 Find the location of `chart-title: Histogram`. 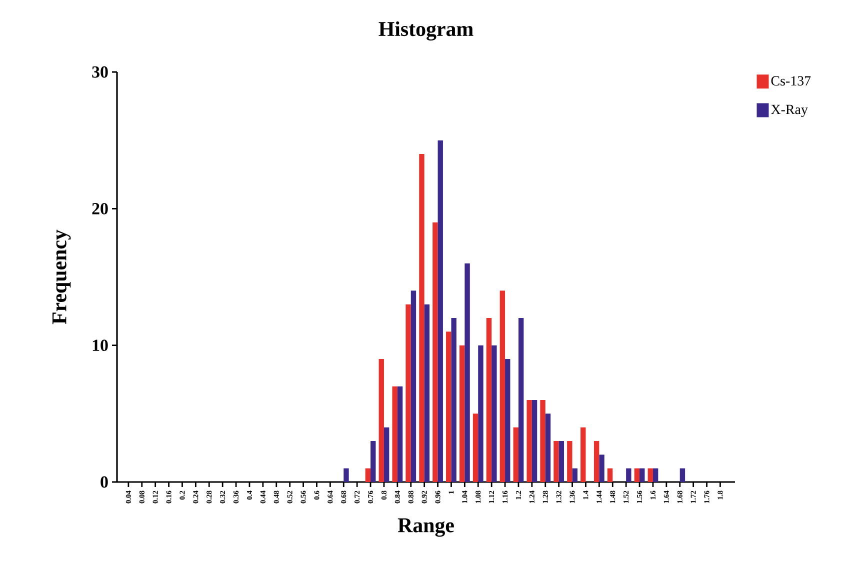

chart-title: Histogram is located at coordinates (426, 31).